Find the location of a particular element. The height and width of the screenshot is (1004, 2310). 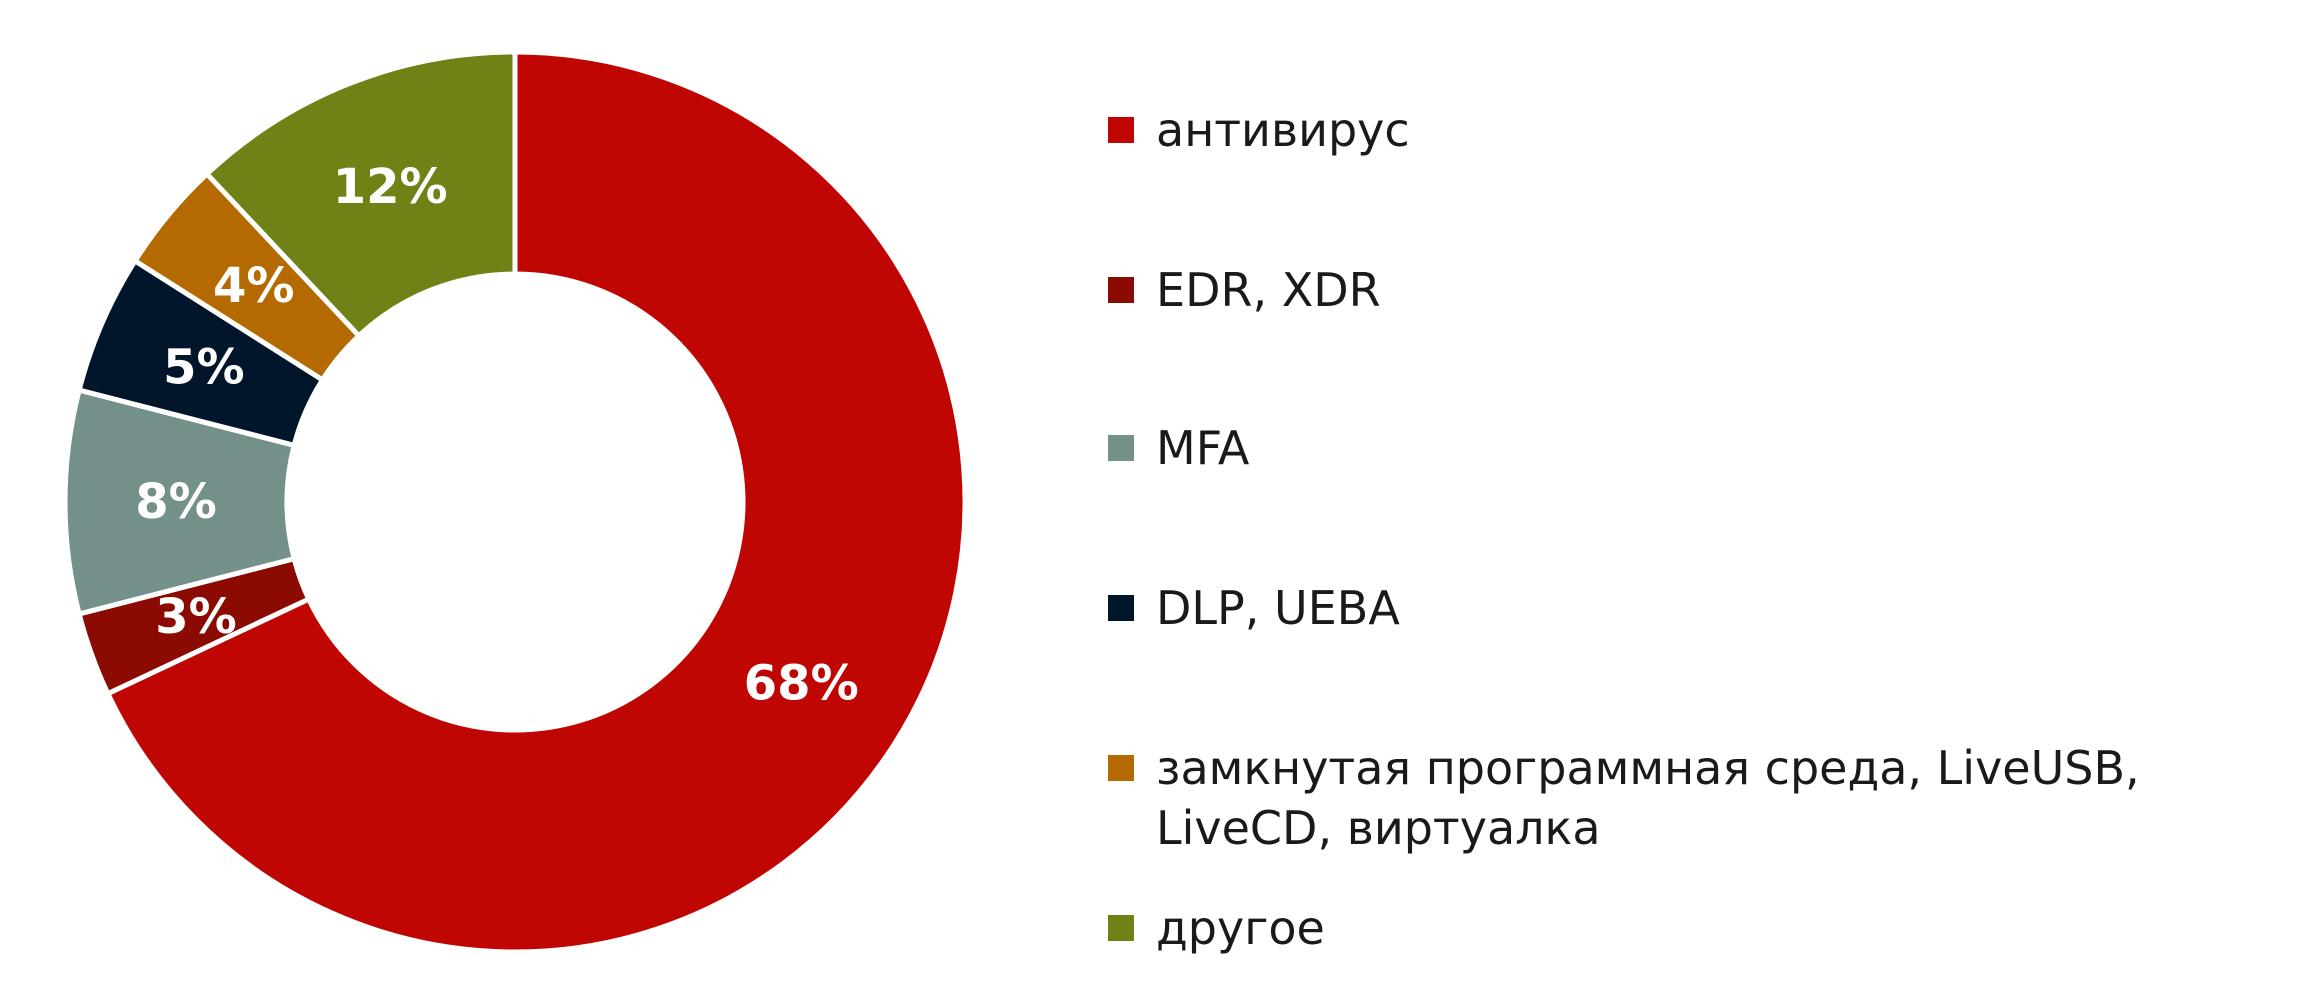

legend-label-3: MFA is located at coordinates (1203, 448).